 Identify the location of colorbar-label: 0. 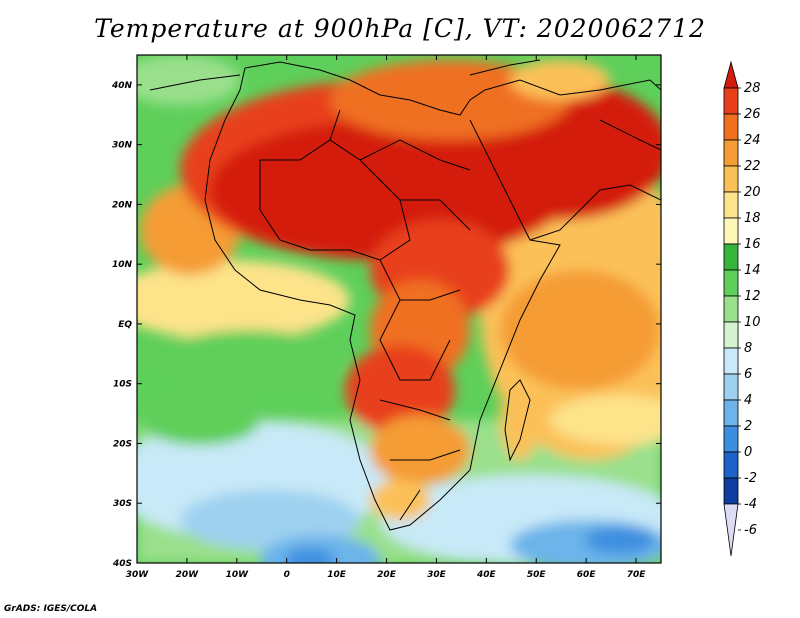
(748, 452).